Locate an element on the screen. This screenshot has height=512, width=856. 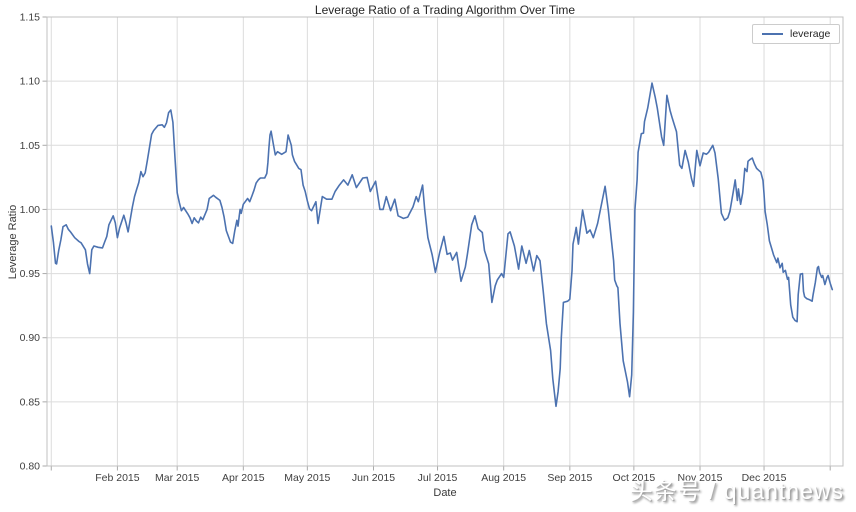
svg-text: Nov 2015 is located at coordinates (700, 478).